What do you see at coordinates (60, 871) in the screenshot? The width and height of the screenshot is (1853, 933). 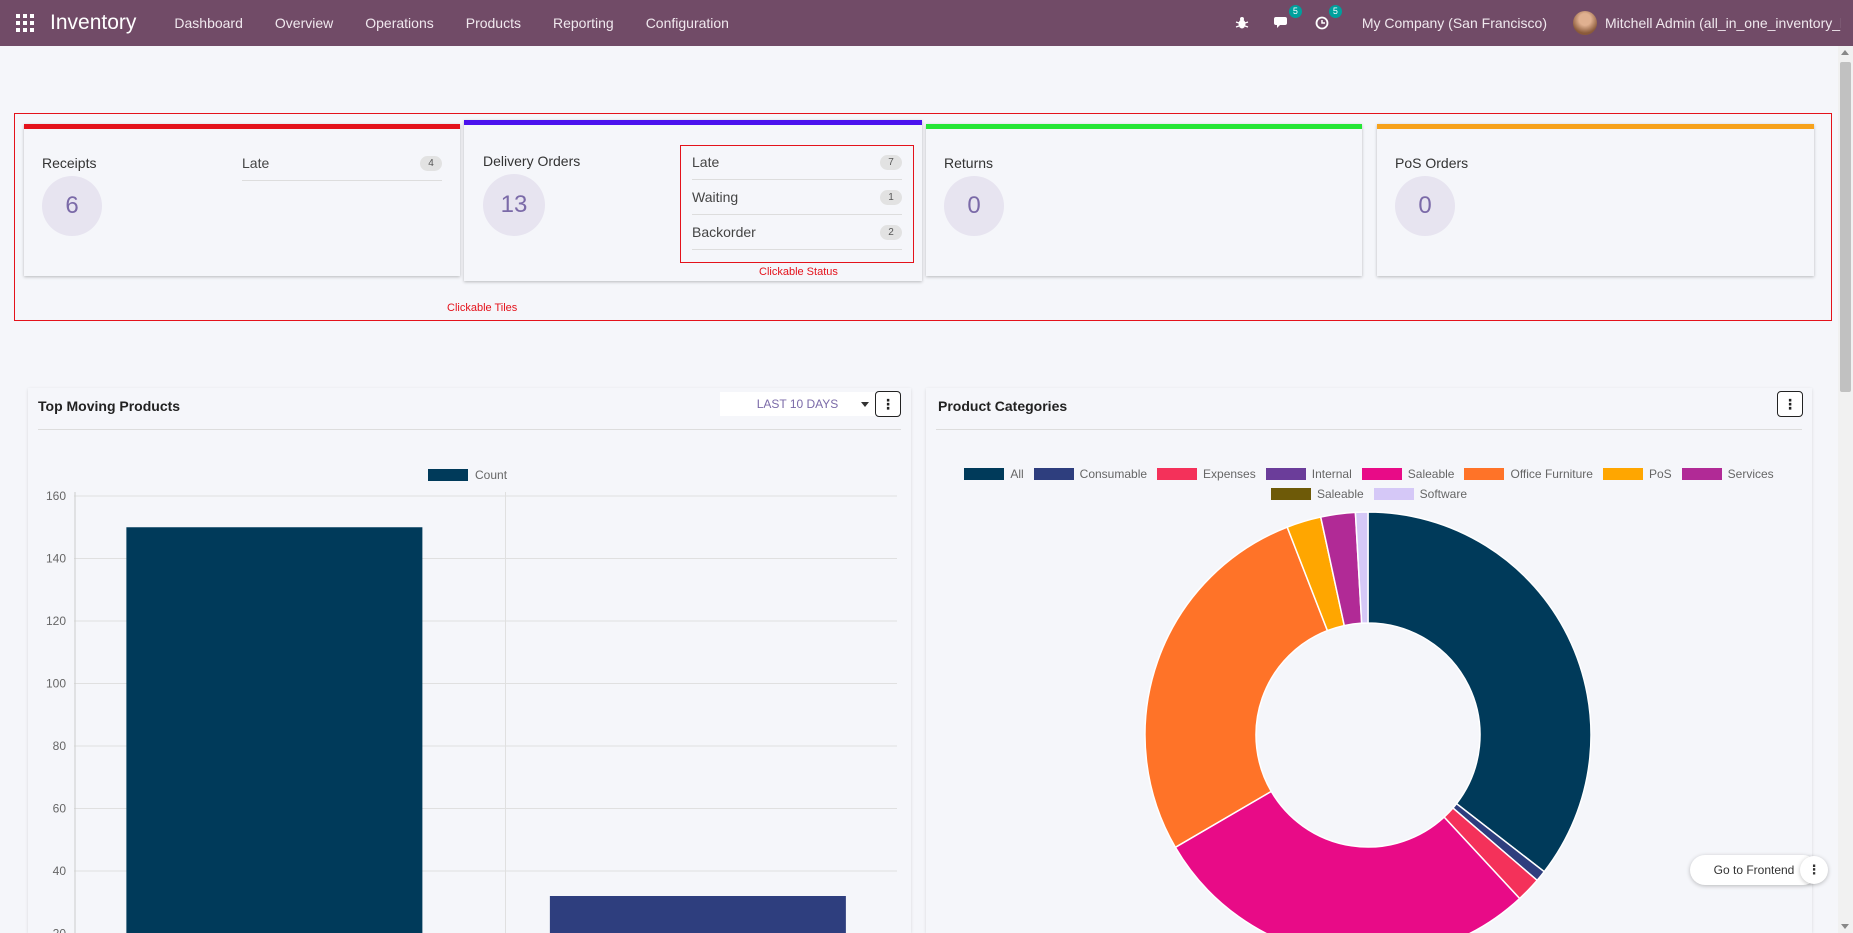 I see `y-tick-label: 40` at bounding box center [60, 871].